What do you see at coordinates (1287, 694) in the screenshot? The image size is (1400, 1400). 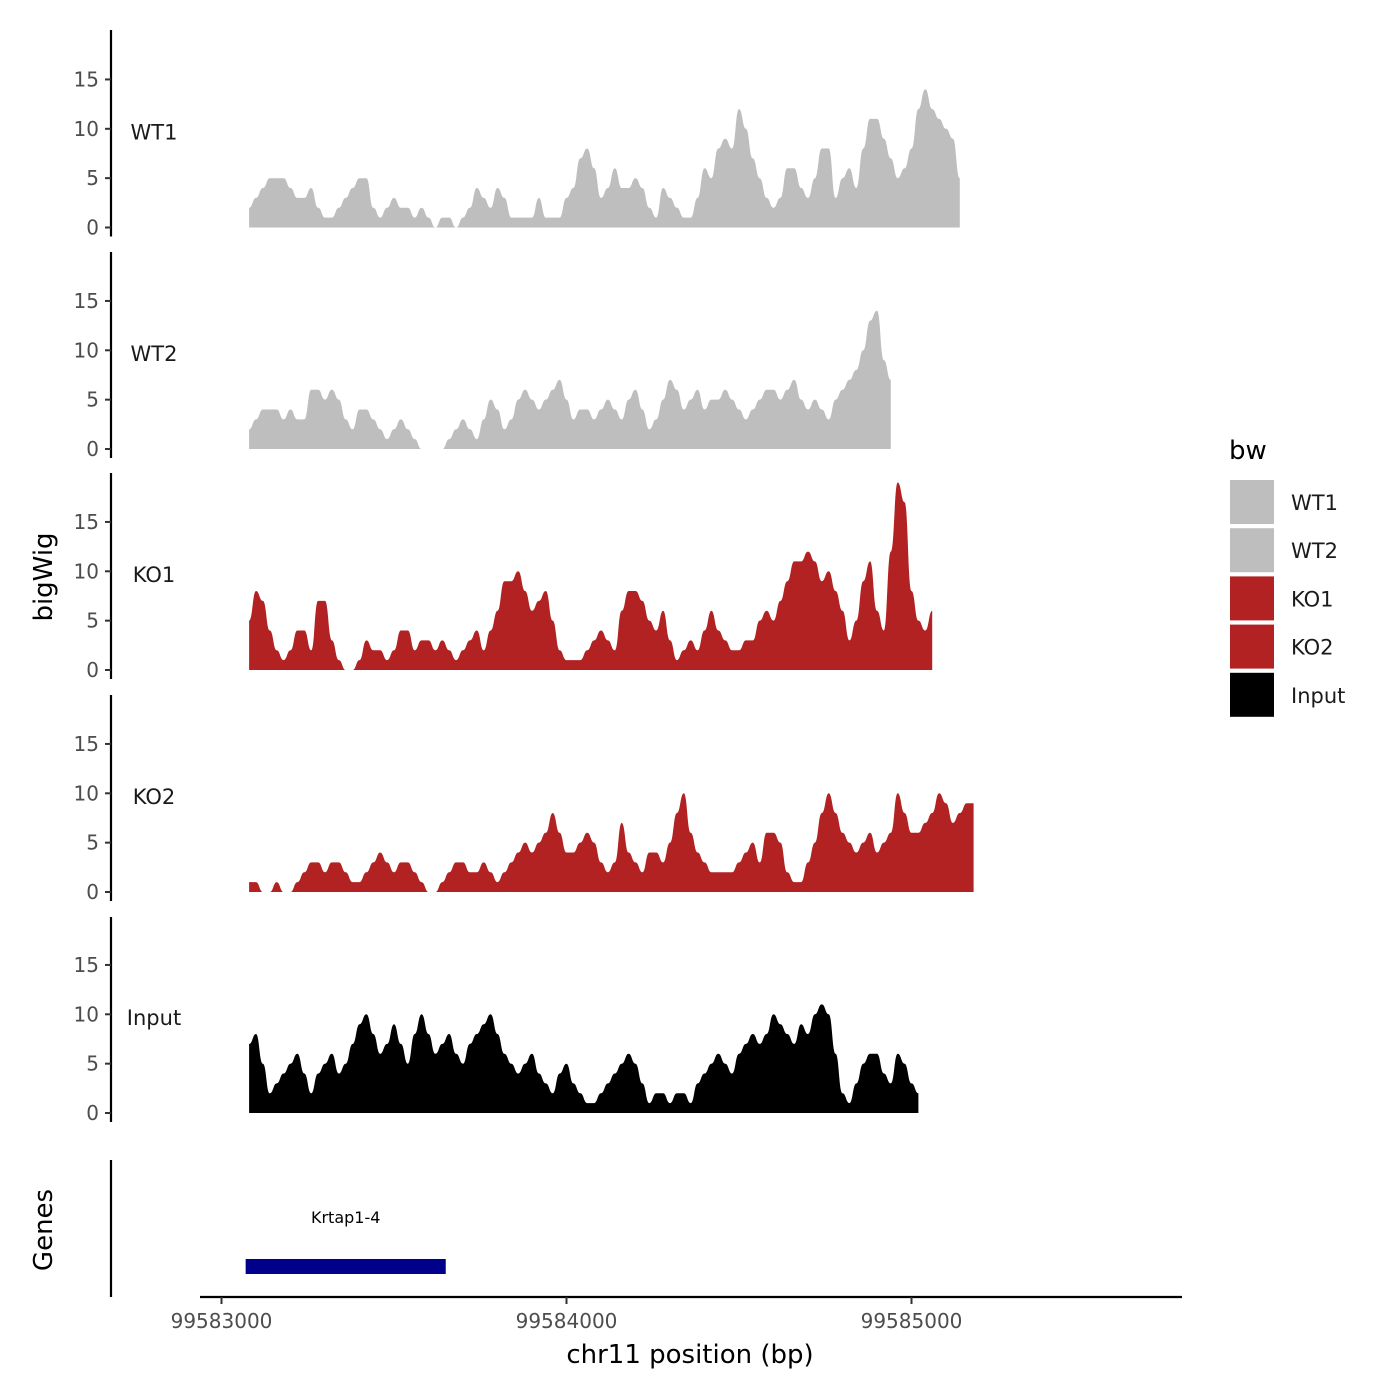 I see `legend-item-input: Input` at bounding box center [1287, 694].